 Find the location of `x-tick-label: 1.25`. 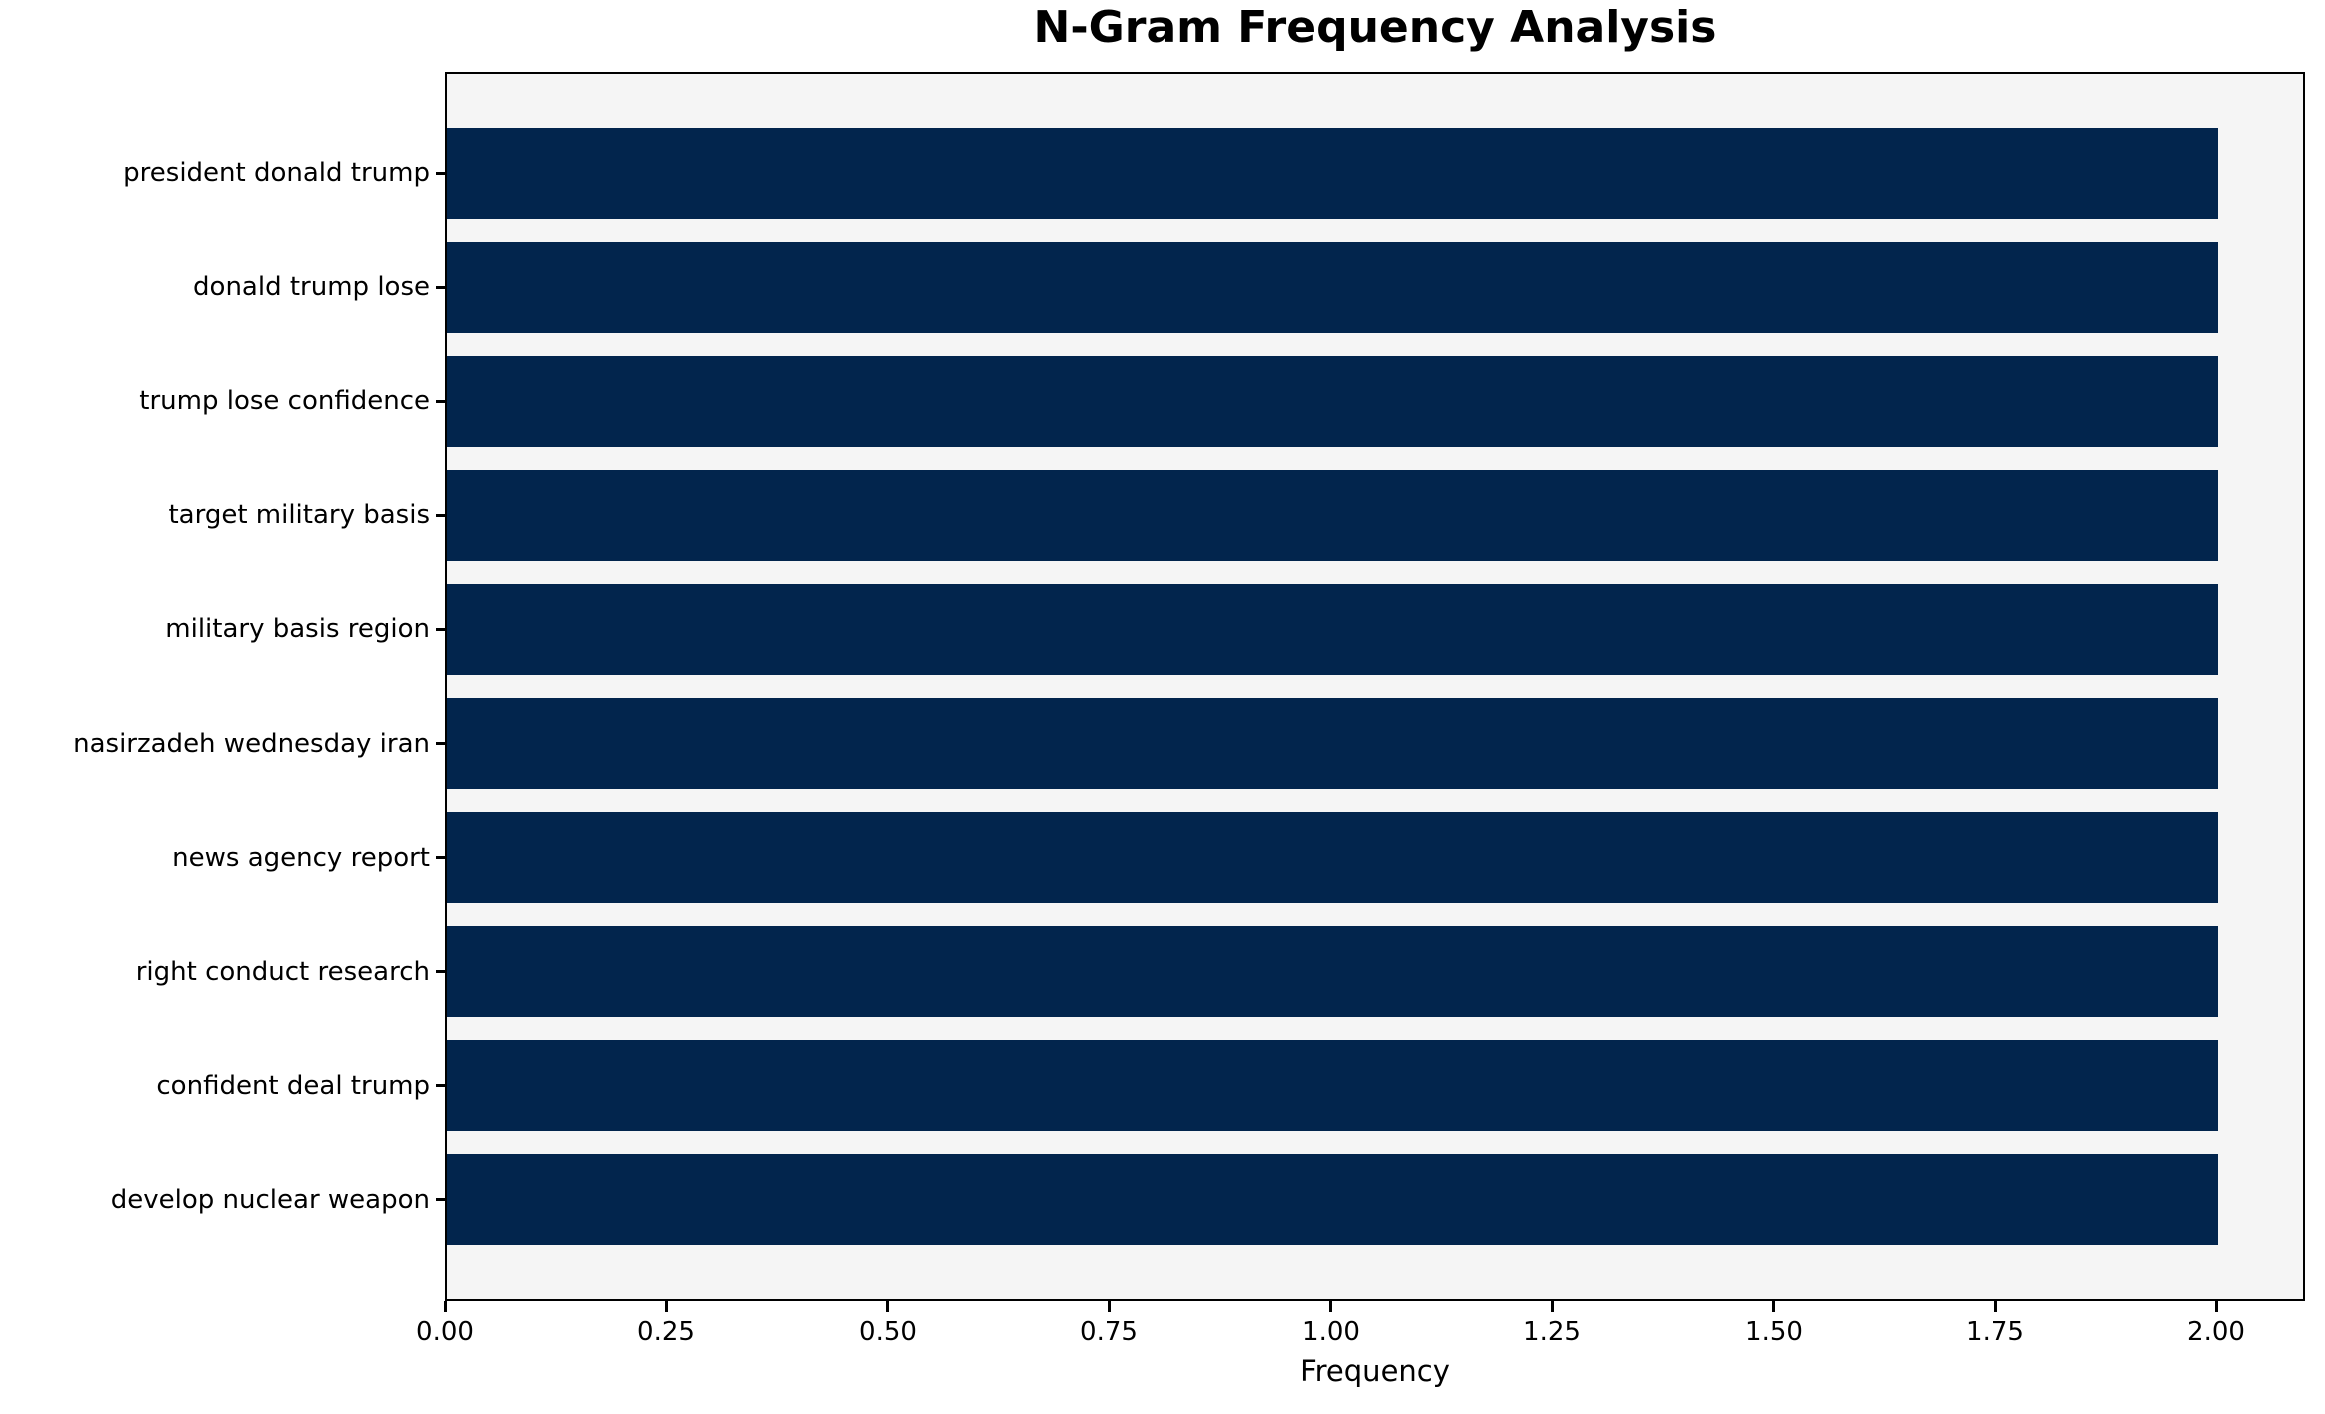

x-tick-label: 1.25 is located at coordinates (1552, 1332).